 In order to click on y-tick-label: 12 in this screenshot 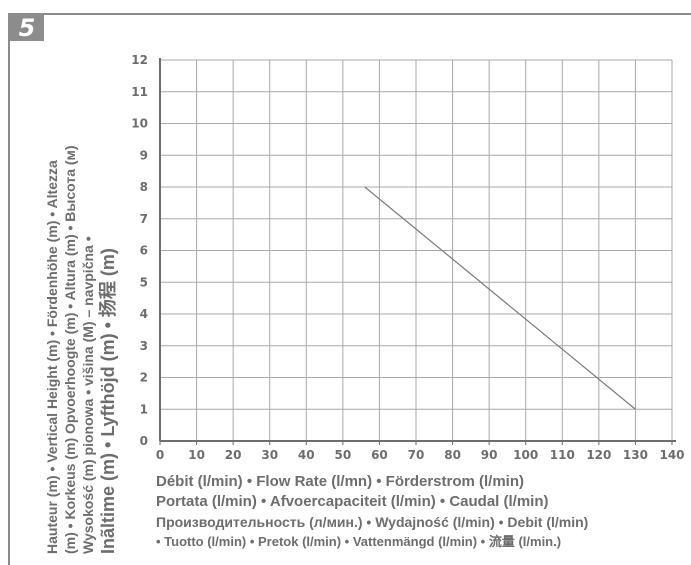, I will do `click(139, 60)`.